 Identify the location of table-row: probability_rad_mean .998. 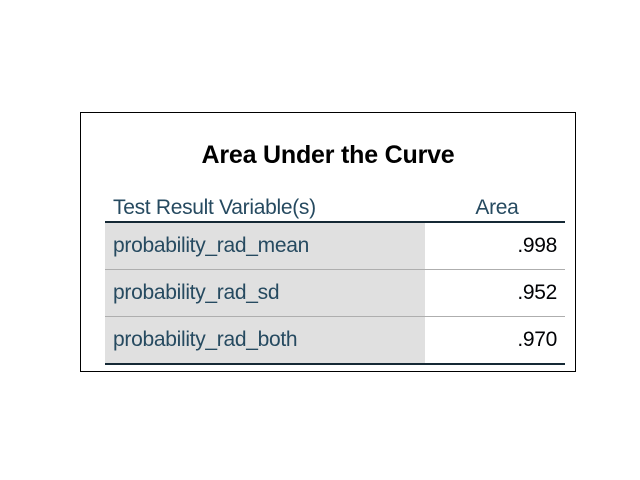
(335, 246).